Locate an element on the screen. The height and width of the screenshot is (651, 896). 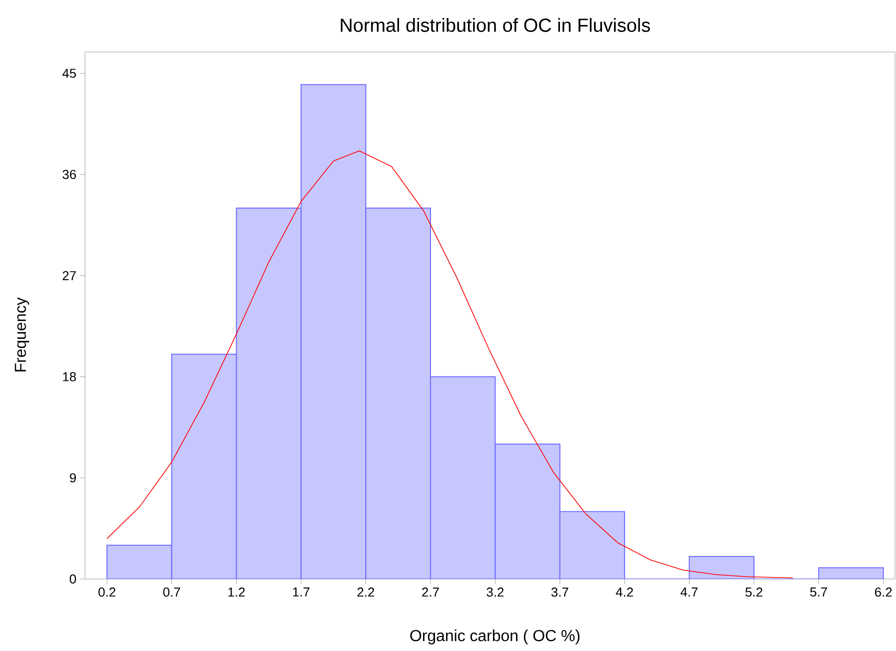
y-tick-label: 36 is located at coordinates (69, 175).